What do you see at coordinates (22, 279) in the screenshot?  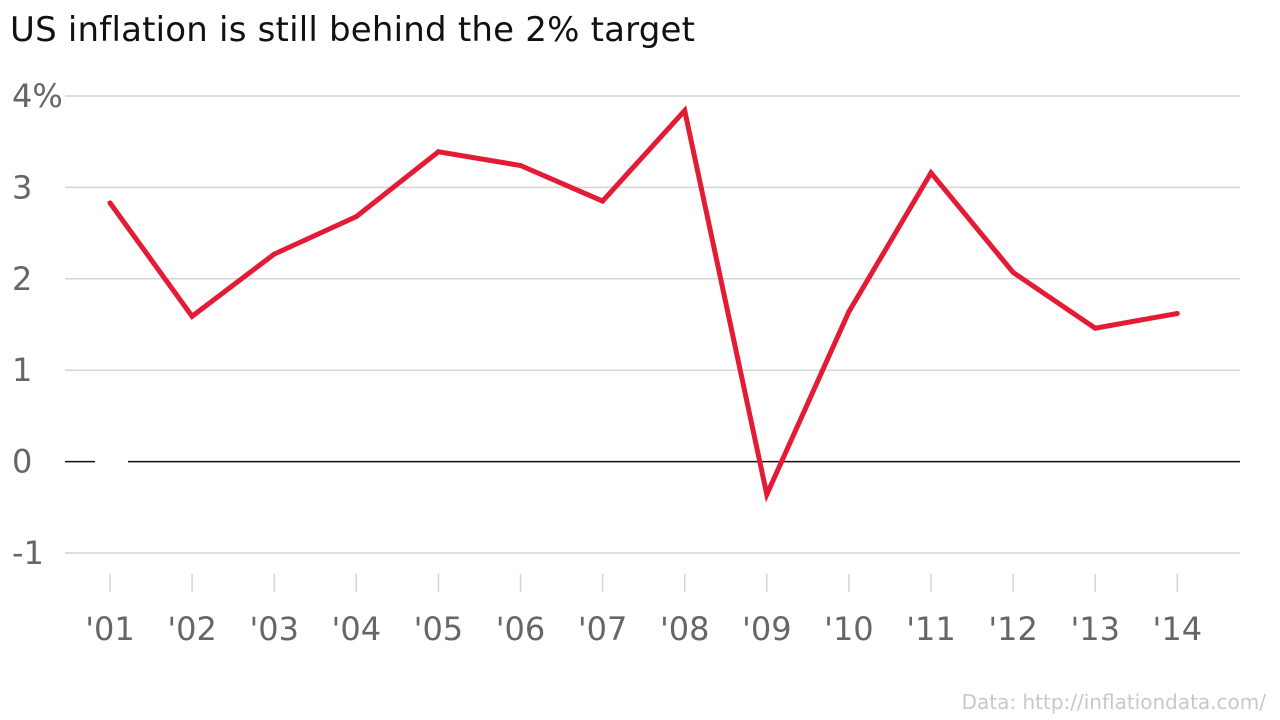 I see `y-tick-label: 2` at bounding box center [22, 279].